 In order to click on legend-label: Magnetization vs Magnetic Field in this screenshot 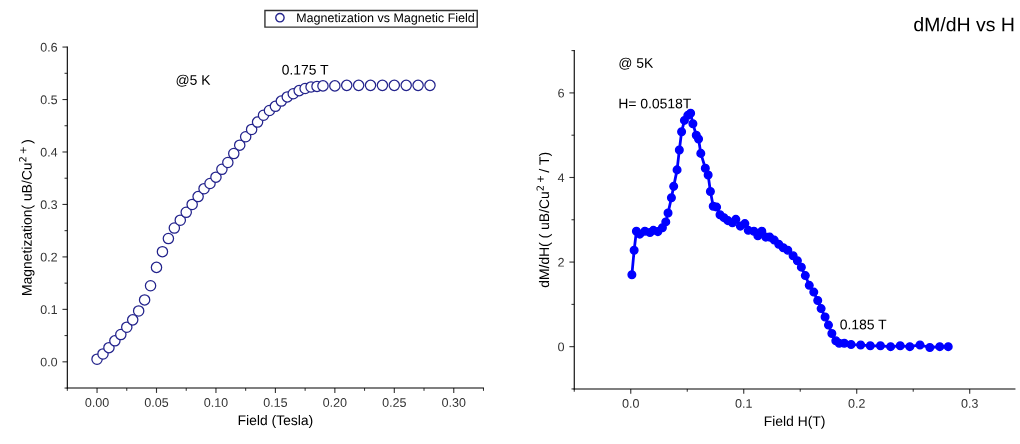, I will do `click(385, 19)`.